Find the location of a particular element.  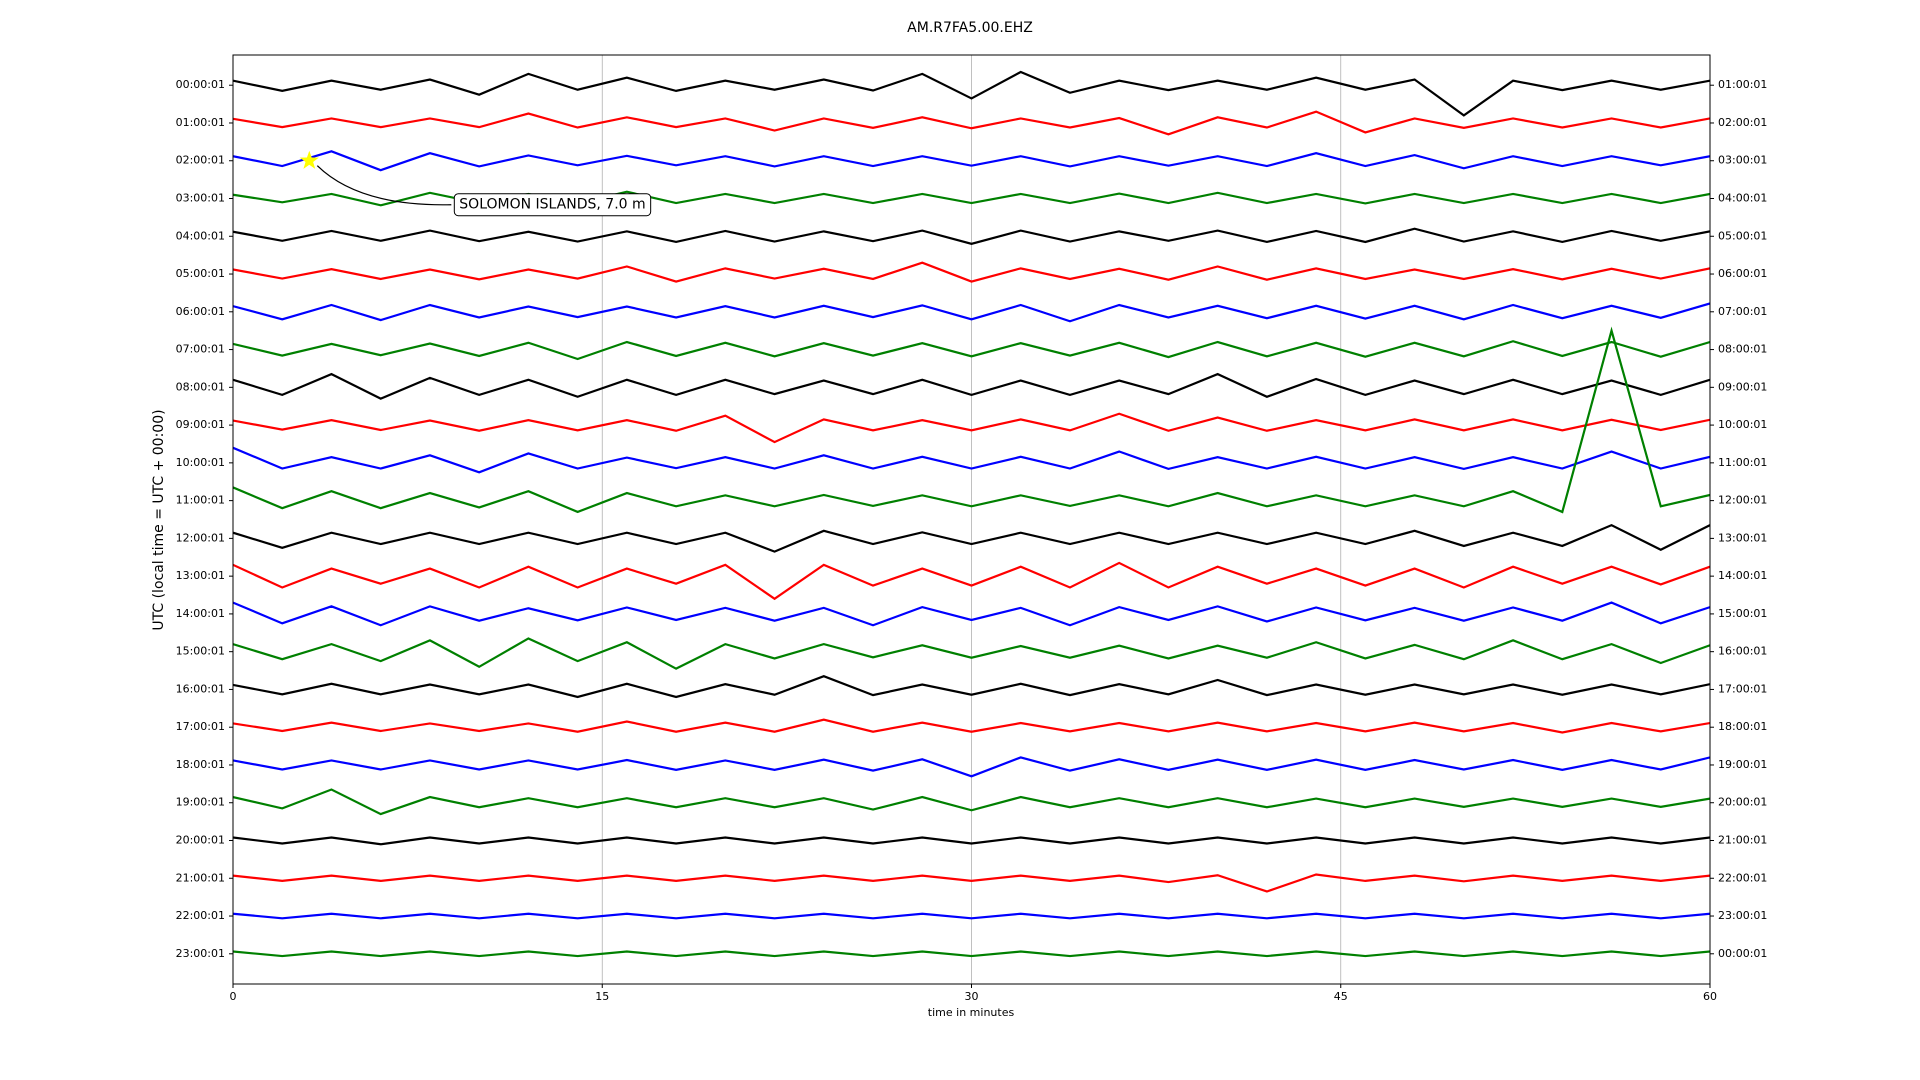

y2-tick-label: 12:00:01 is located at coordinates (1742, 500).